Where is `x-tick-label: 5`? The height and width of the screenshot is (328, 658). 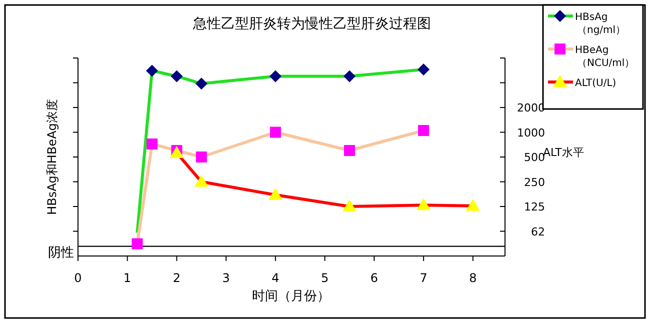
x-tick-label: 5 is located at coordinates (325, 278).